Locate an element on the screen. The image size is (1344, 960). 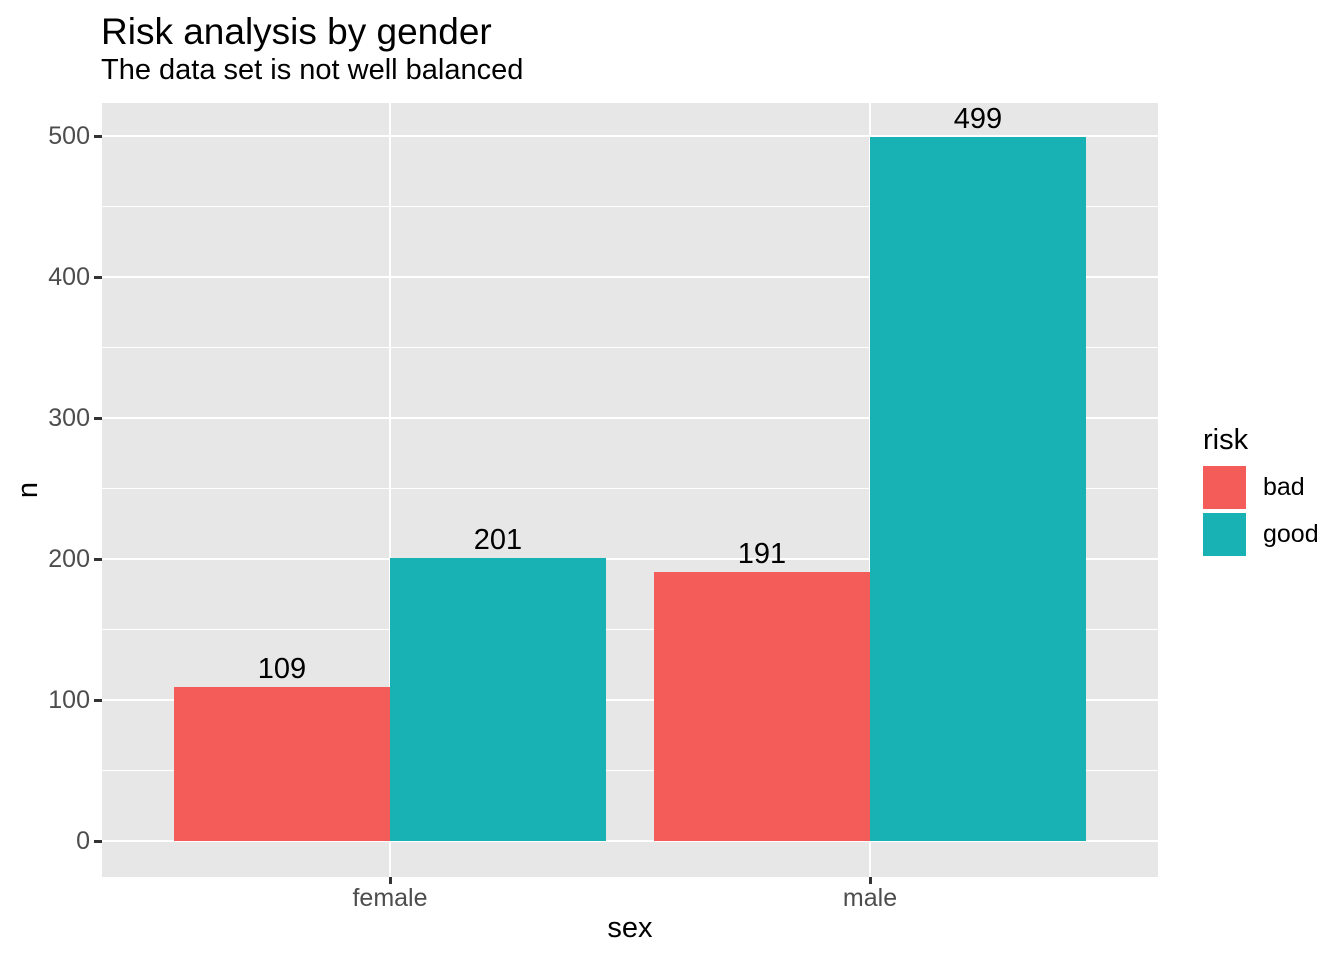
y-tick-label-200: 200 is located at coordinates (69, 559).